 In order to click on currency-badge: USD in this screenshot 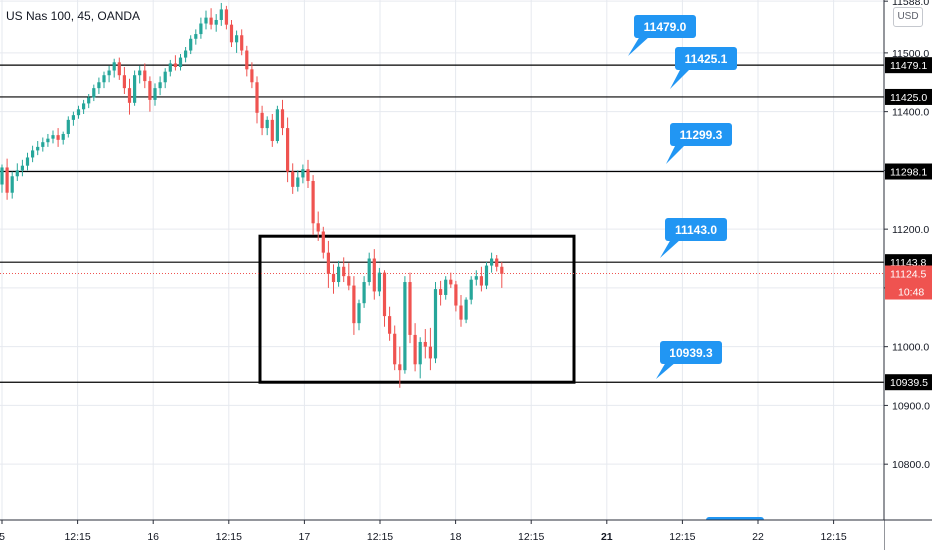, I will do `click(908, 17)`.